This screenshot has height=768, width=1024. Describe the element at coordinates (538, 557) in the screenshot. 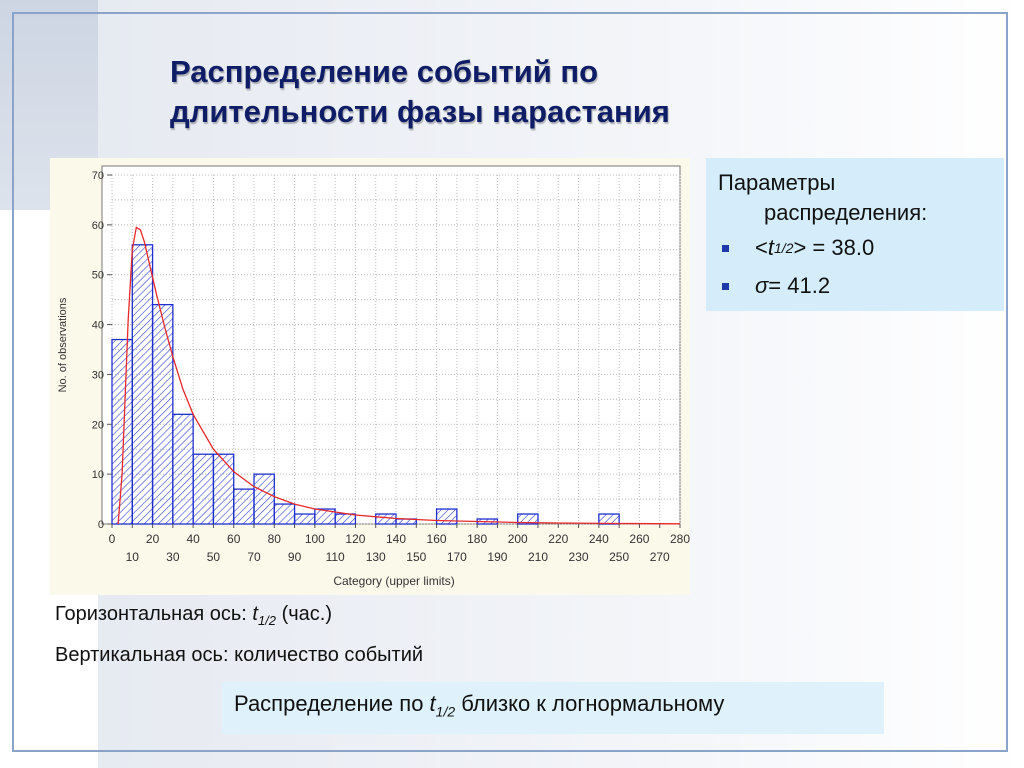

I see `x-tick-label: 210` at that location.